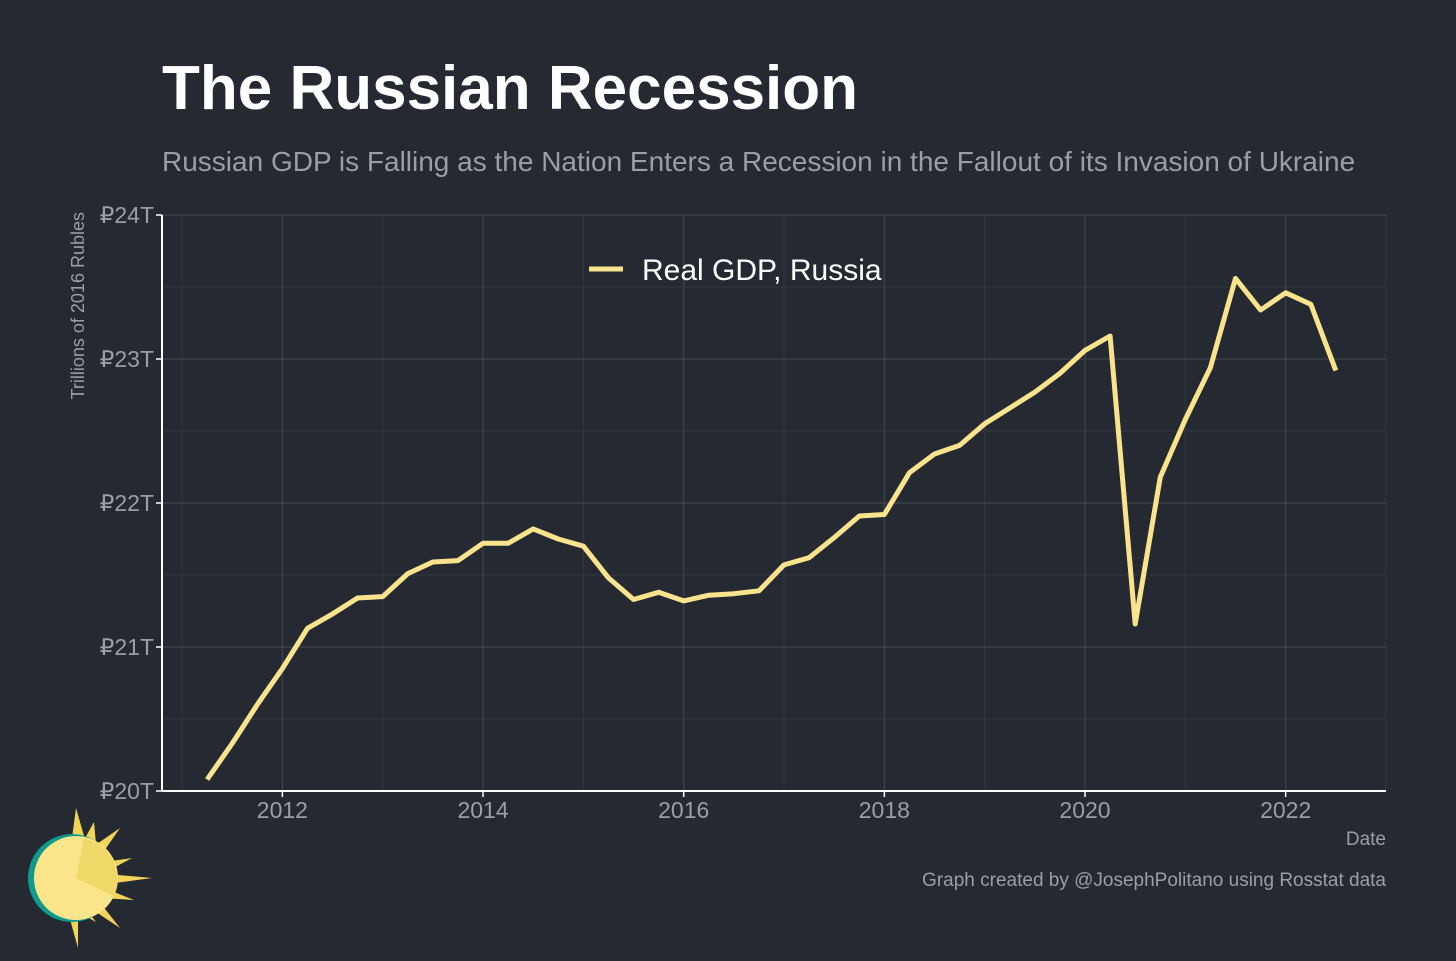 This screenshot has width=1456, height=961. Describe the element at coordinates (127, 503) in the screenshot. I see `y-tick-label: ₽22T` at that location.